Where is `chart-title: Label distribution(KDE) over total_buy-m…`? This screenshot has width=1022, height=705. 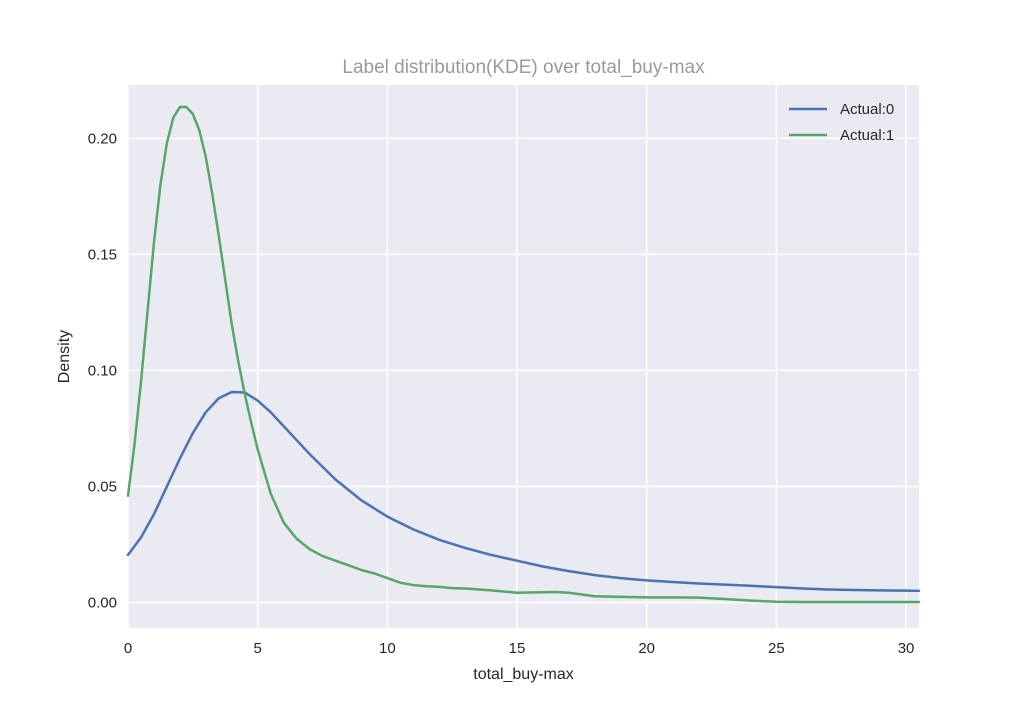
chart-title: Label distribution(KDE) over total_buy-m… is located at coordinates (523, 67).